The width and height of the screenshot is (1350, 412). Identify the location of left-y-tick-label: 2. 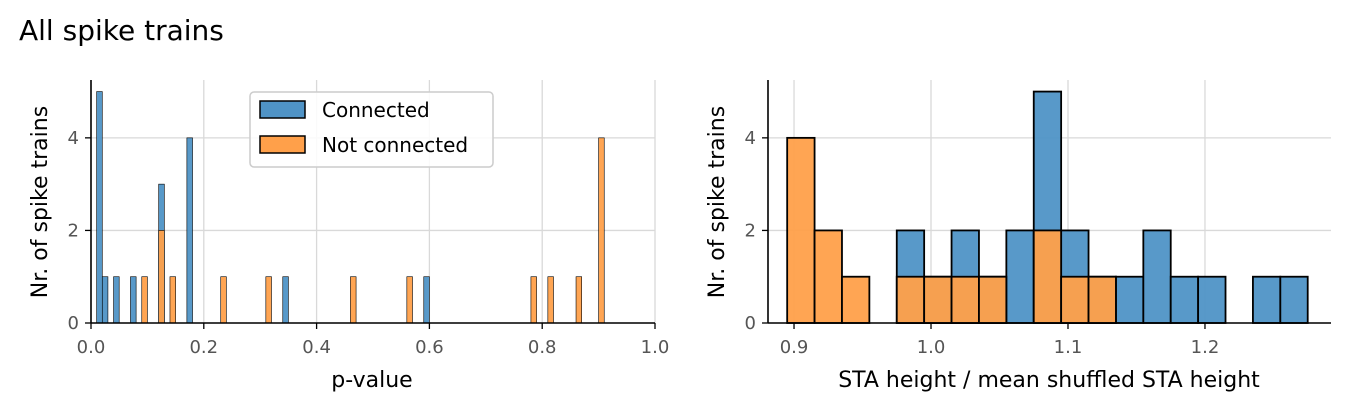
(73, 230).